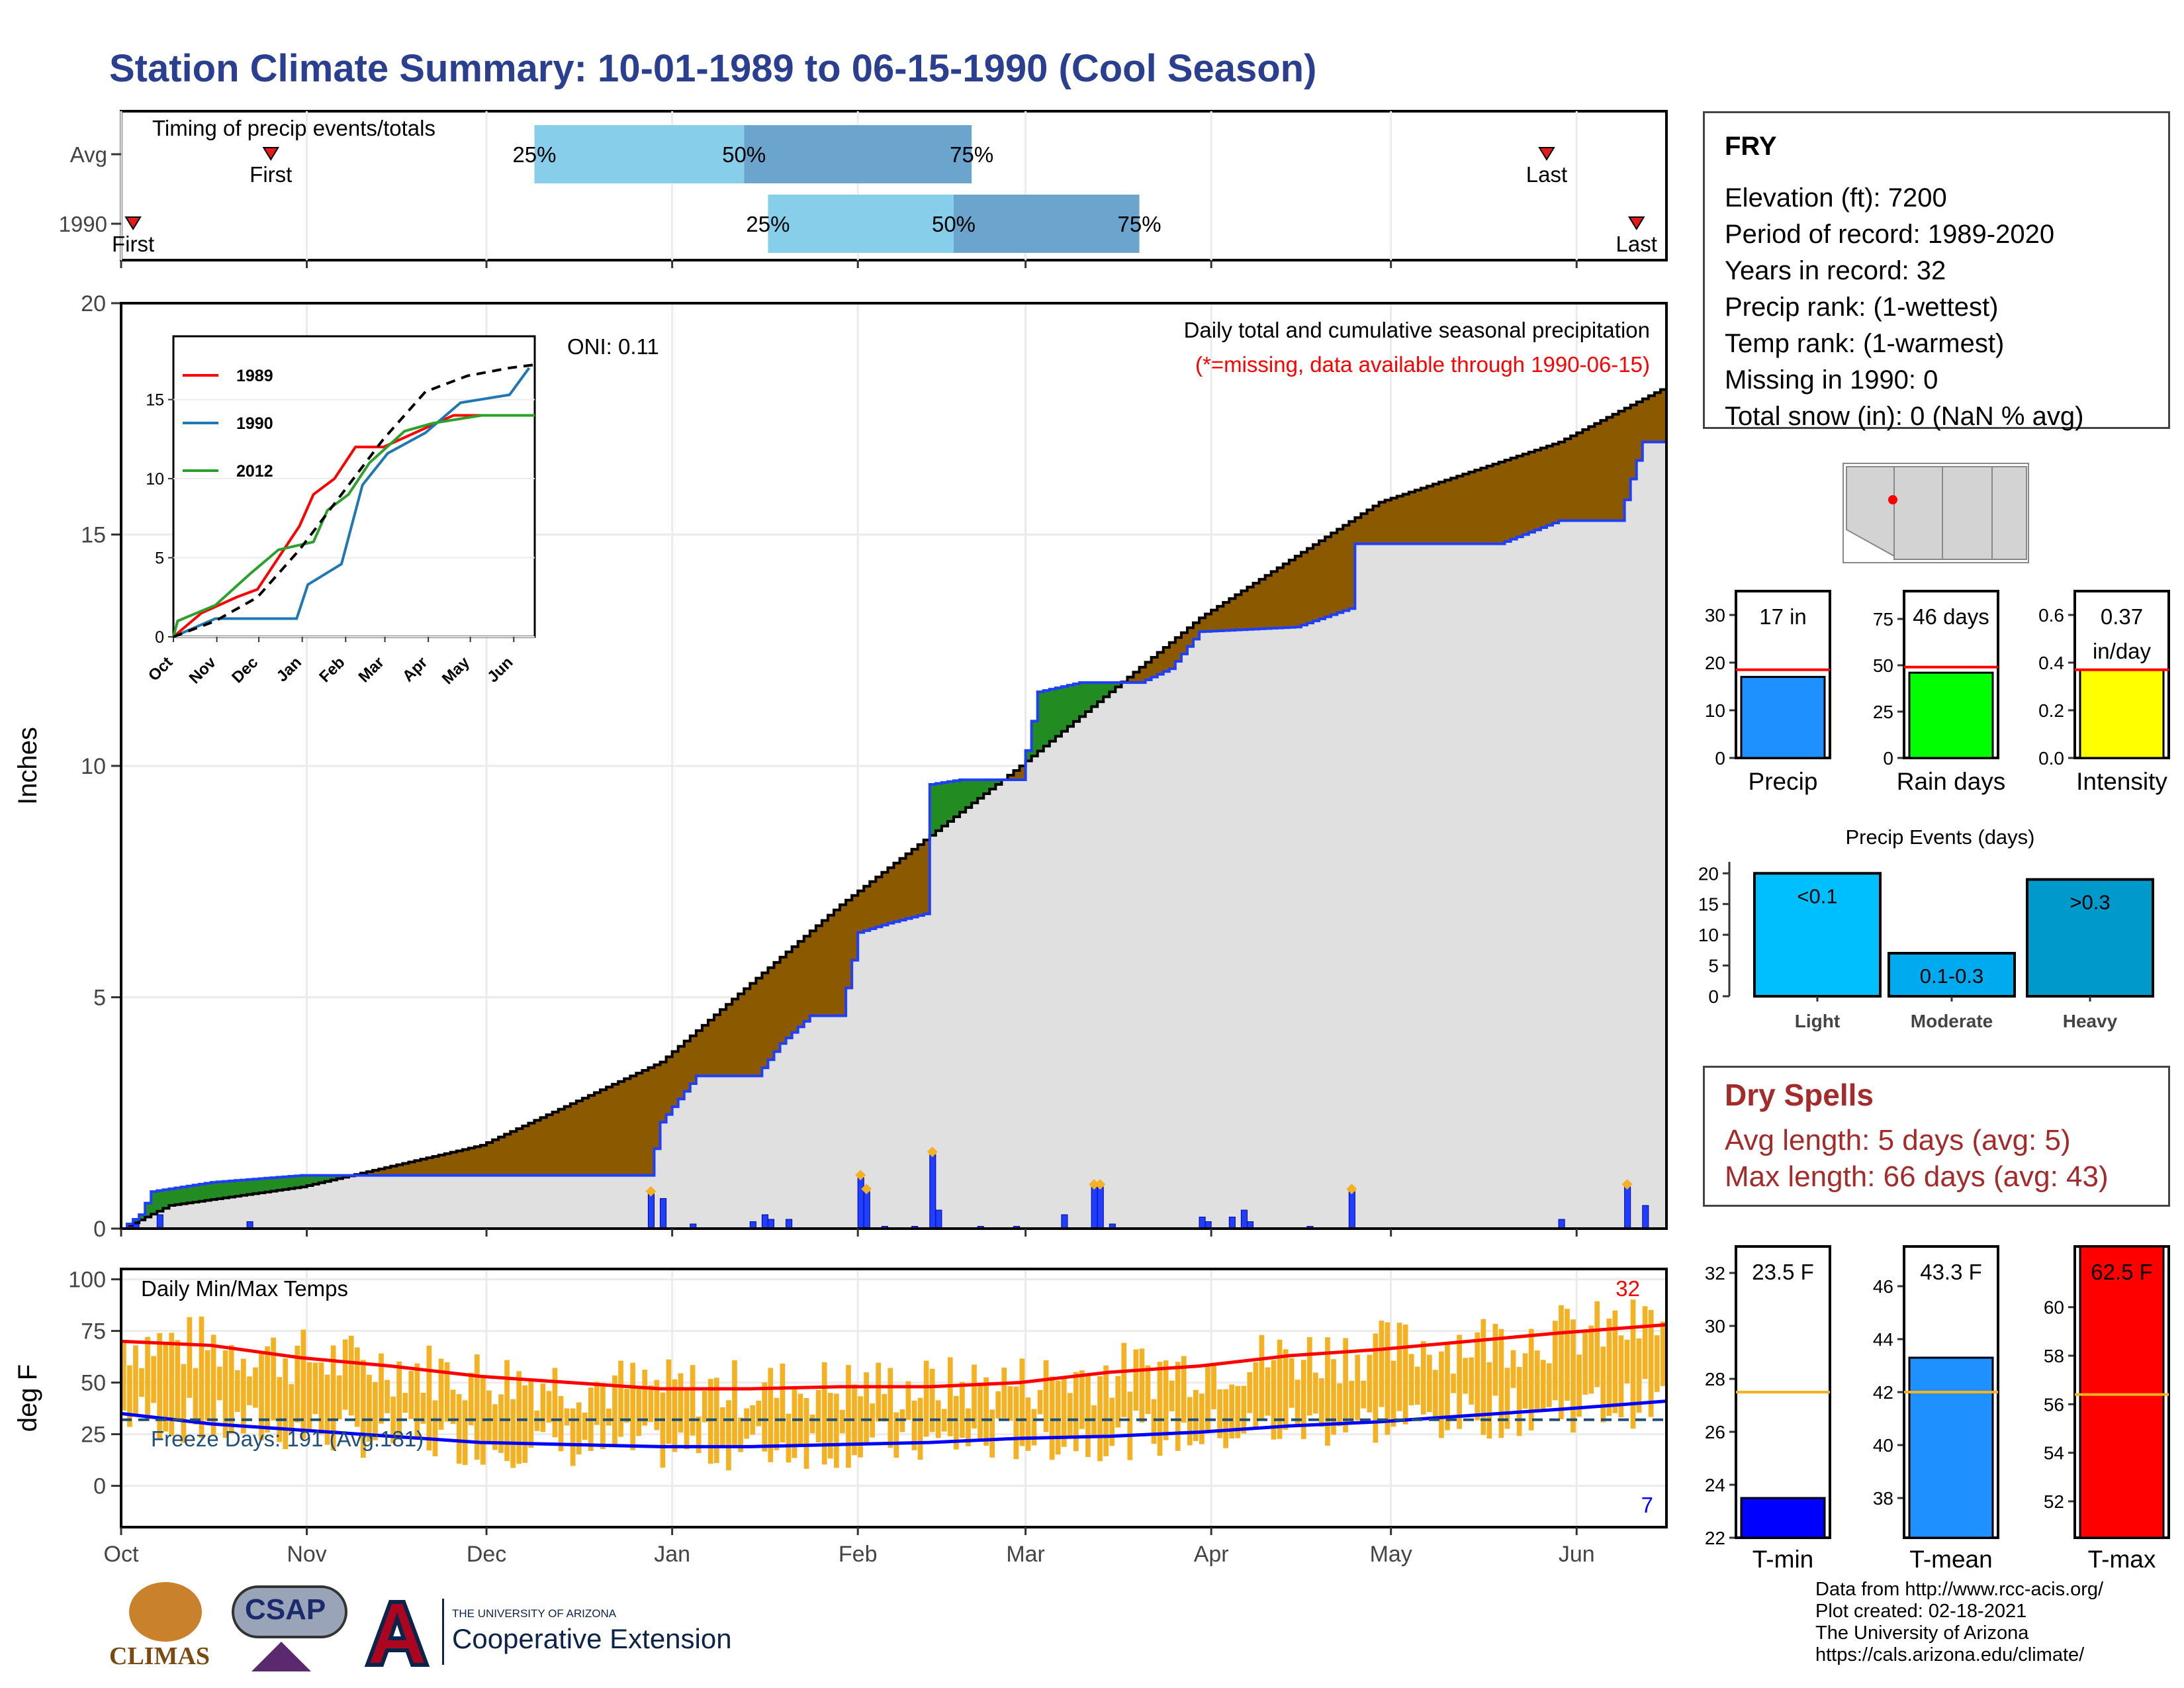 The image size is (2184, 1688). Describe the element at coordinates (1883, 1498) in the screenshot. I see `summary-y-tick-label: 38` at that location.